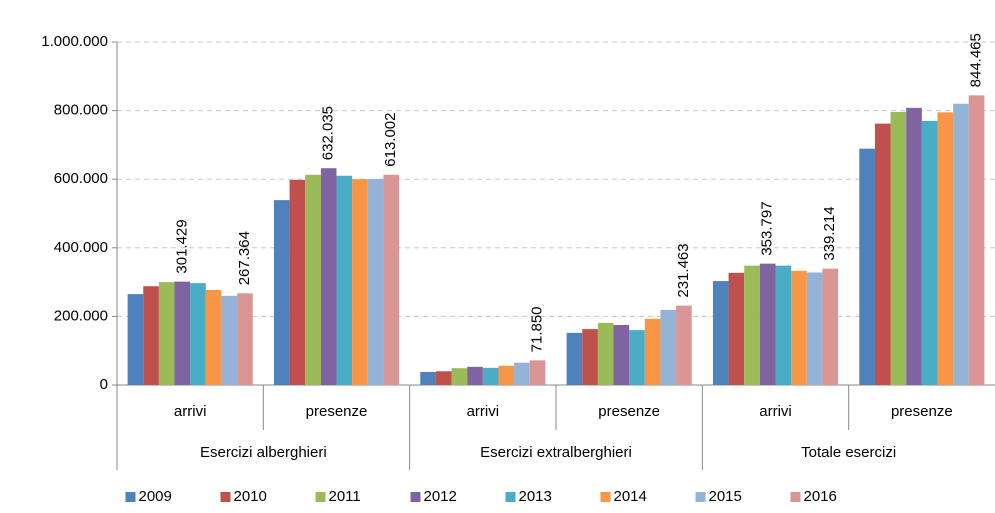 This screenshot has width=995, height=513. What do you see at coordinates (81, 315) in the screenshot?
I see `y-tick-label: 200.000` at bounding box center [81, 315].